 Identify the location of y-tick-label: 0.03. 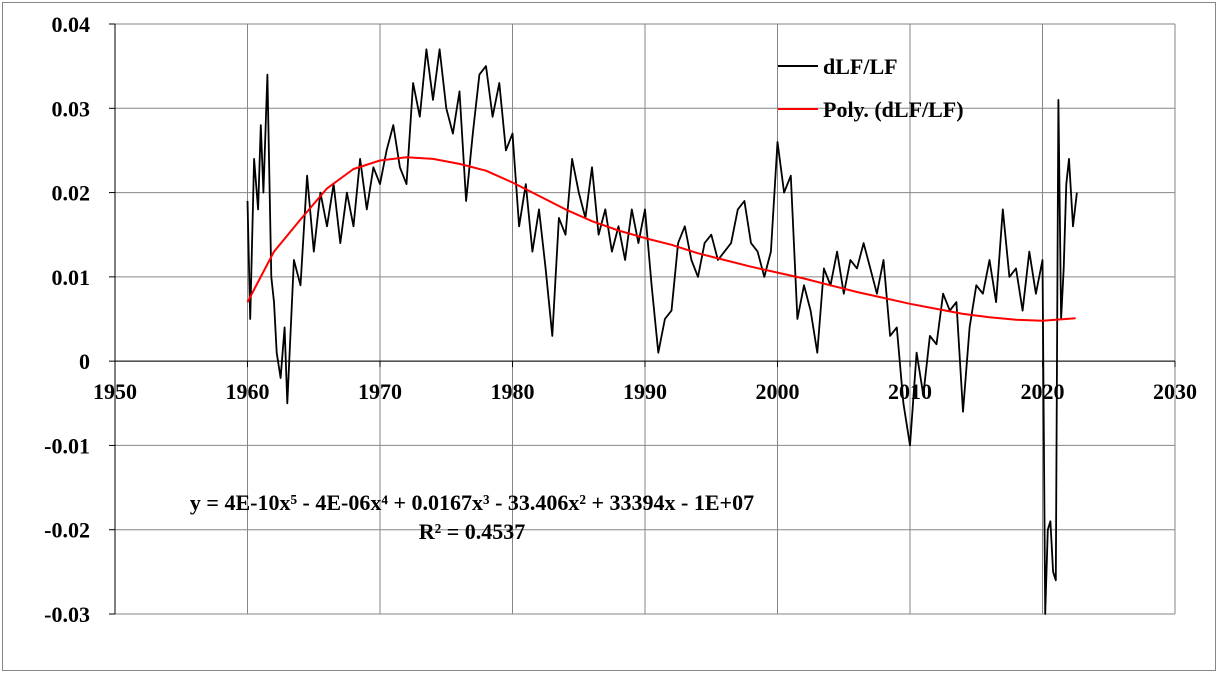
(71, 108).